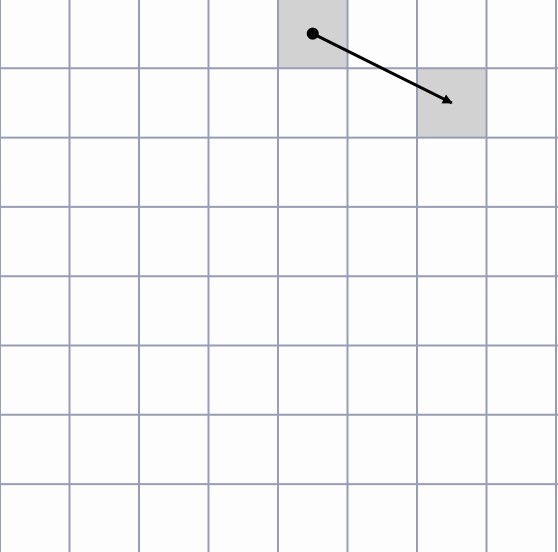  What do you see at coordinates (452, 102) in the screenshot?
I see `highlighted-cell` at bounding box center [452, 102].